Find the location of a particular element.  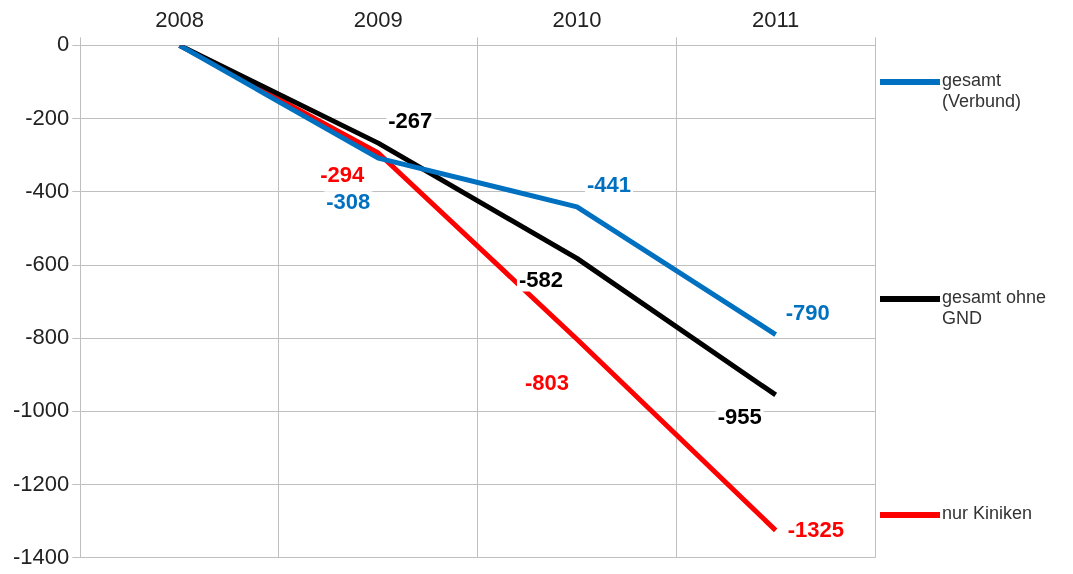

data-label: -441 is located at coordinates (609, 184).